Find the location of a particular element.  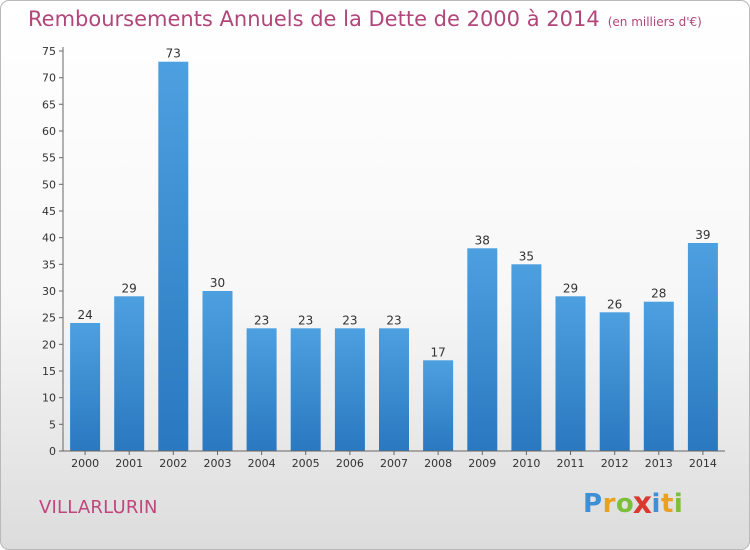

bar-2002 is located at coordinates (173, 256).